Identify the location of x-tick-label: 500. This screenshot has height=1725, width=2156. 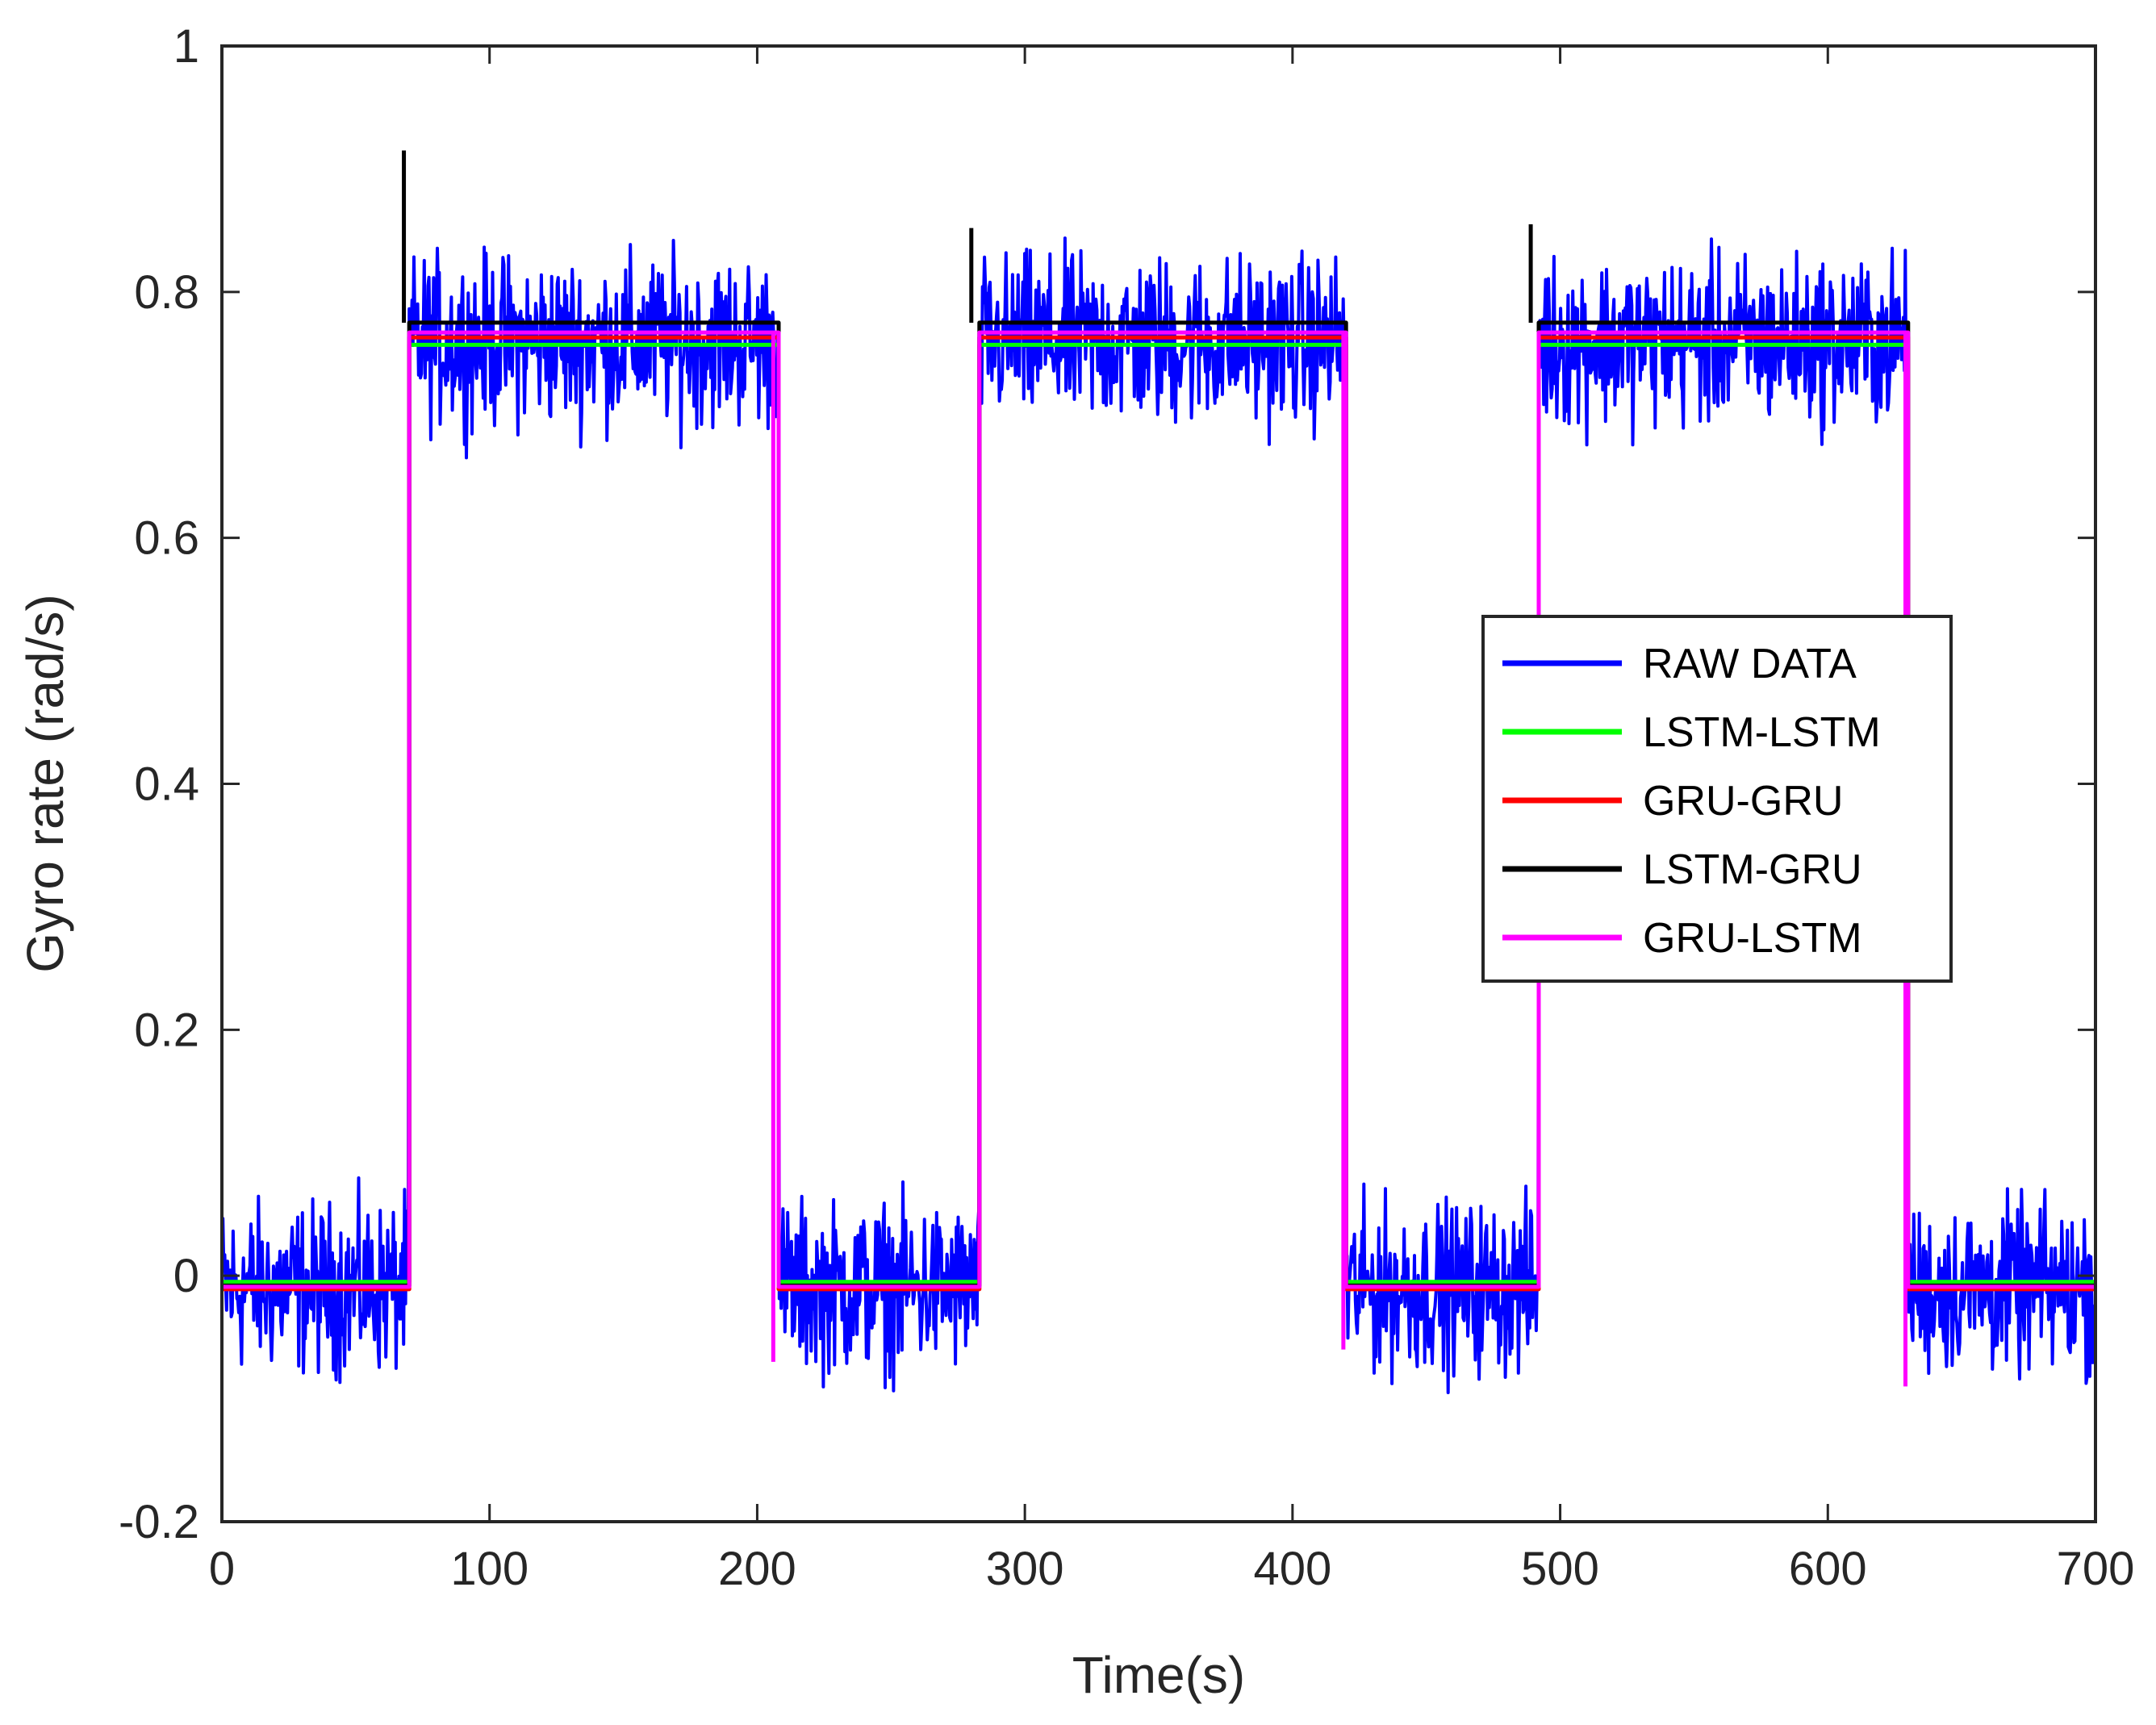
(1560, 1569).